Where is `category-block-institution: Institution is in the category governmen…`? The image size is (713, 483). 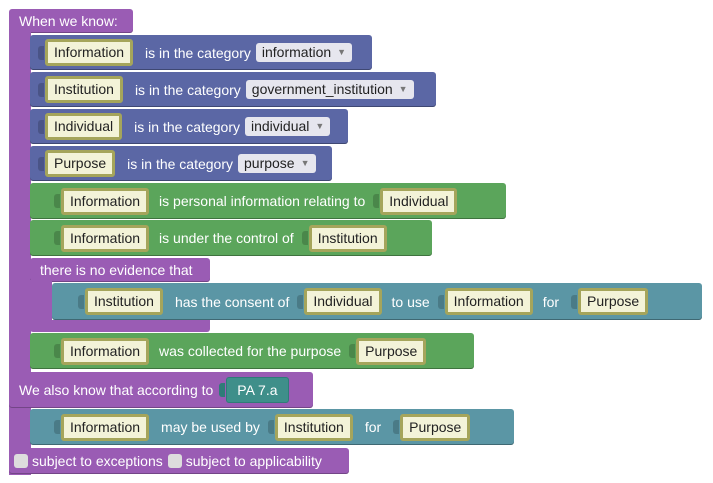 category-block-institution: Institution is in the category governmen… is located at coordinates (233, 89).